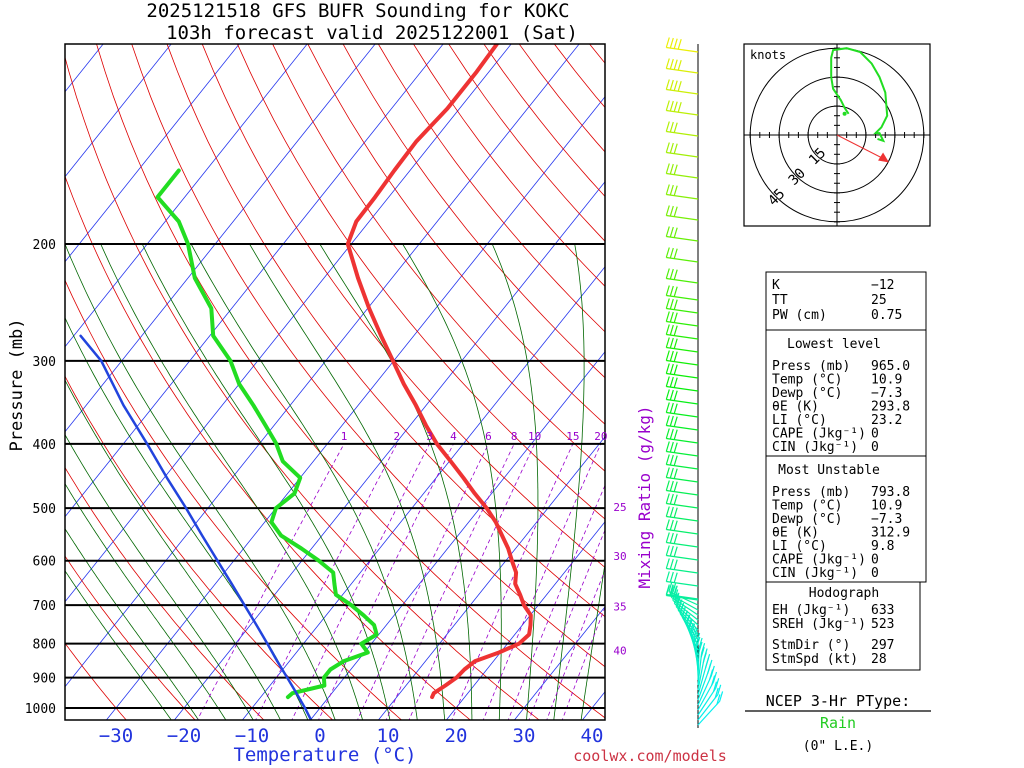  Describe the element at coordinates (882, 285) in the screenshot. I see `k-index-value: −12` at that location.